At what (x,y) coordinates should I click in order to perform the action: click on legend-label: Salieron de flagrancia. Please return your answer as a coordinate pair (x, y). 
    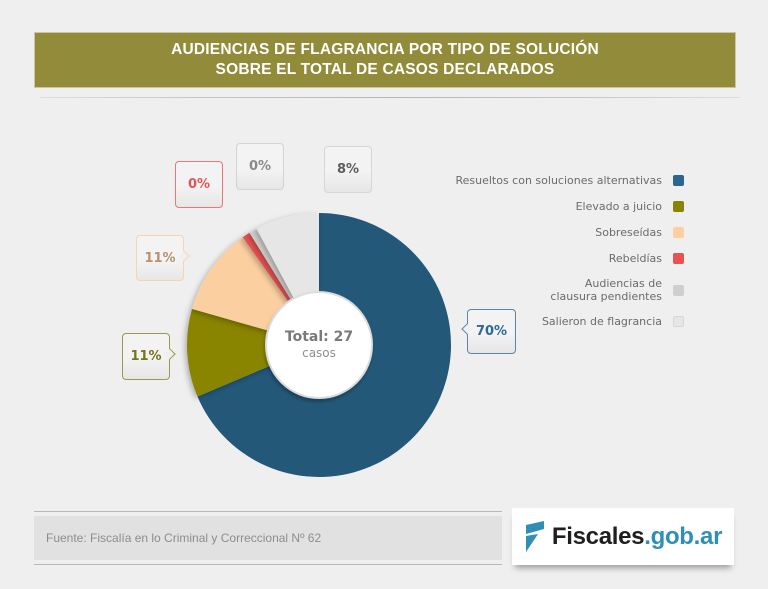
    Looking at the image, I should click on (601, 321).